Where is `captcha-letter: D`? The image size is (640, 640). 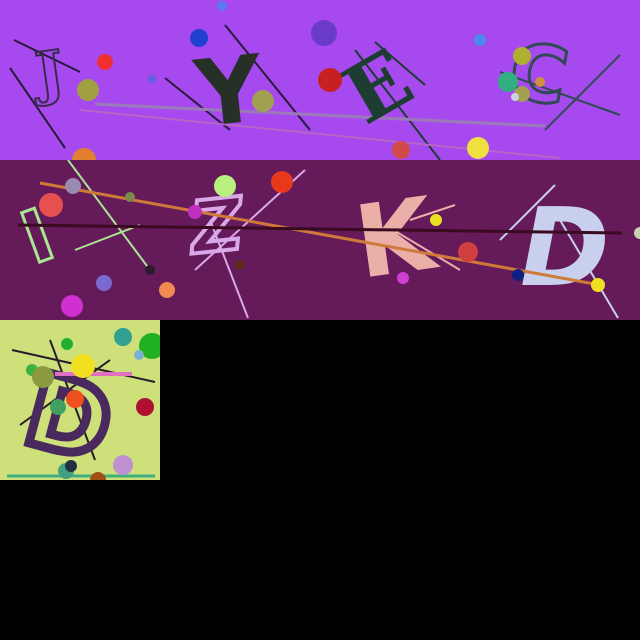 captcha-letter: D is located at coordinates (565, 248).